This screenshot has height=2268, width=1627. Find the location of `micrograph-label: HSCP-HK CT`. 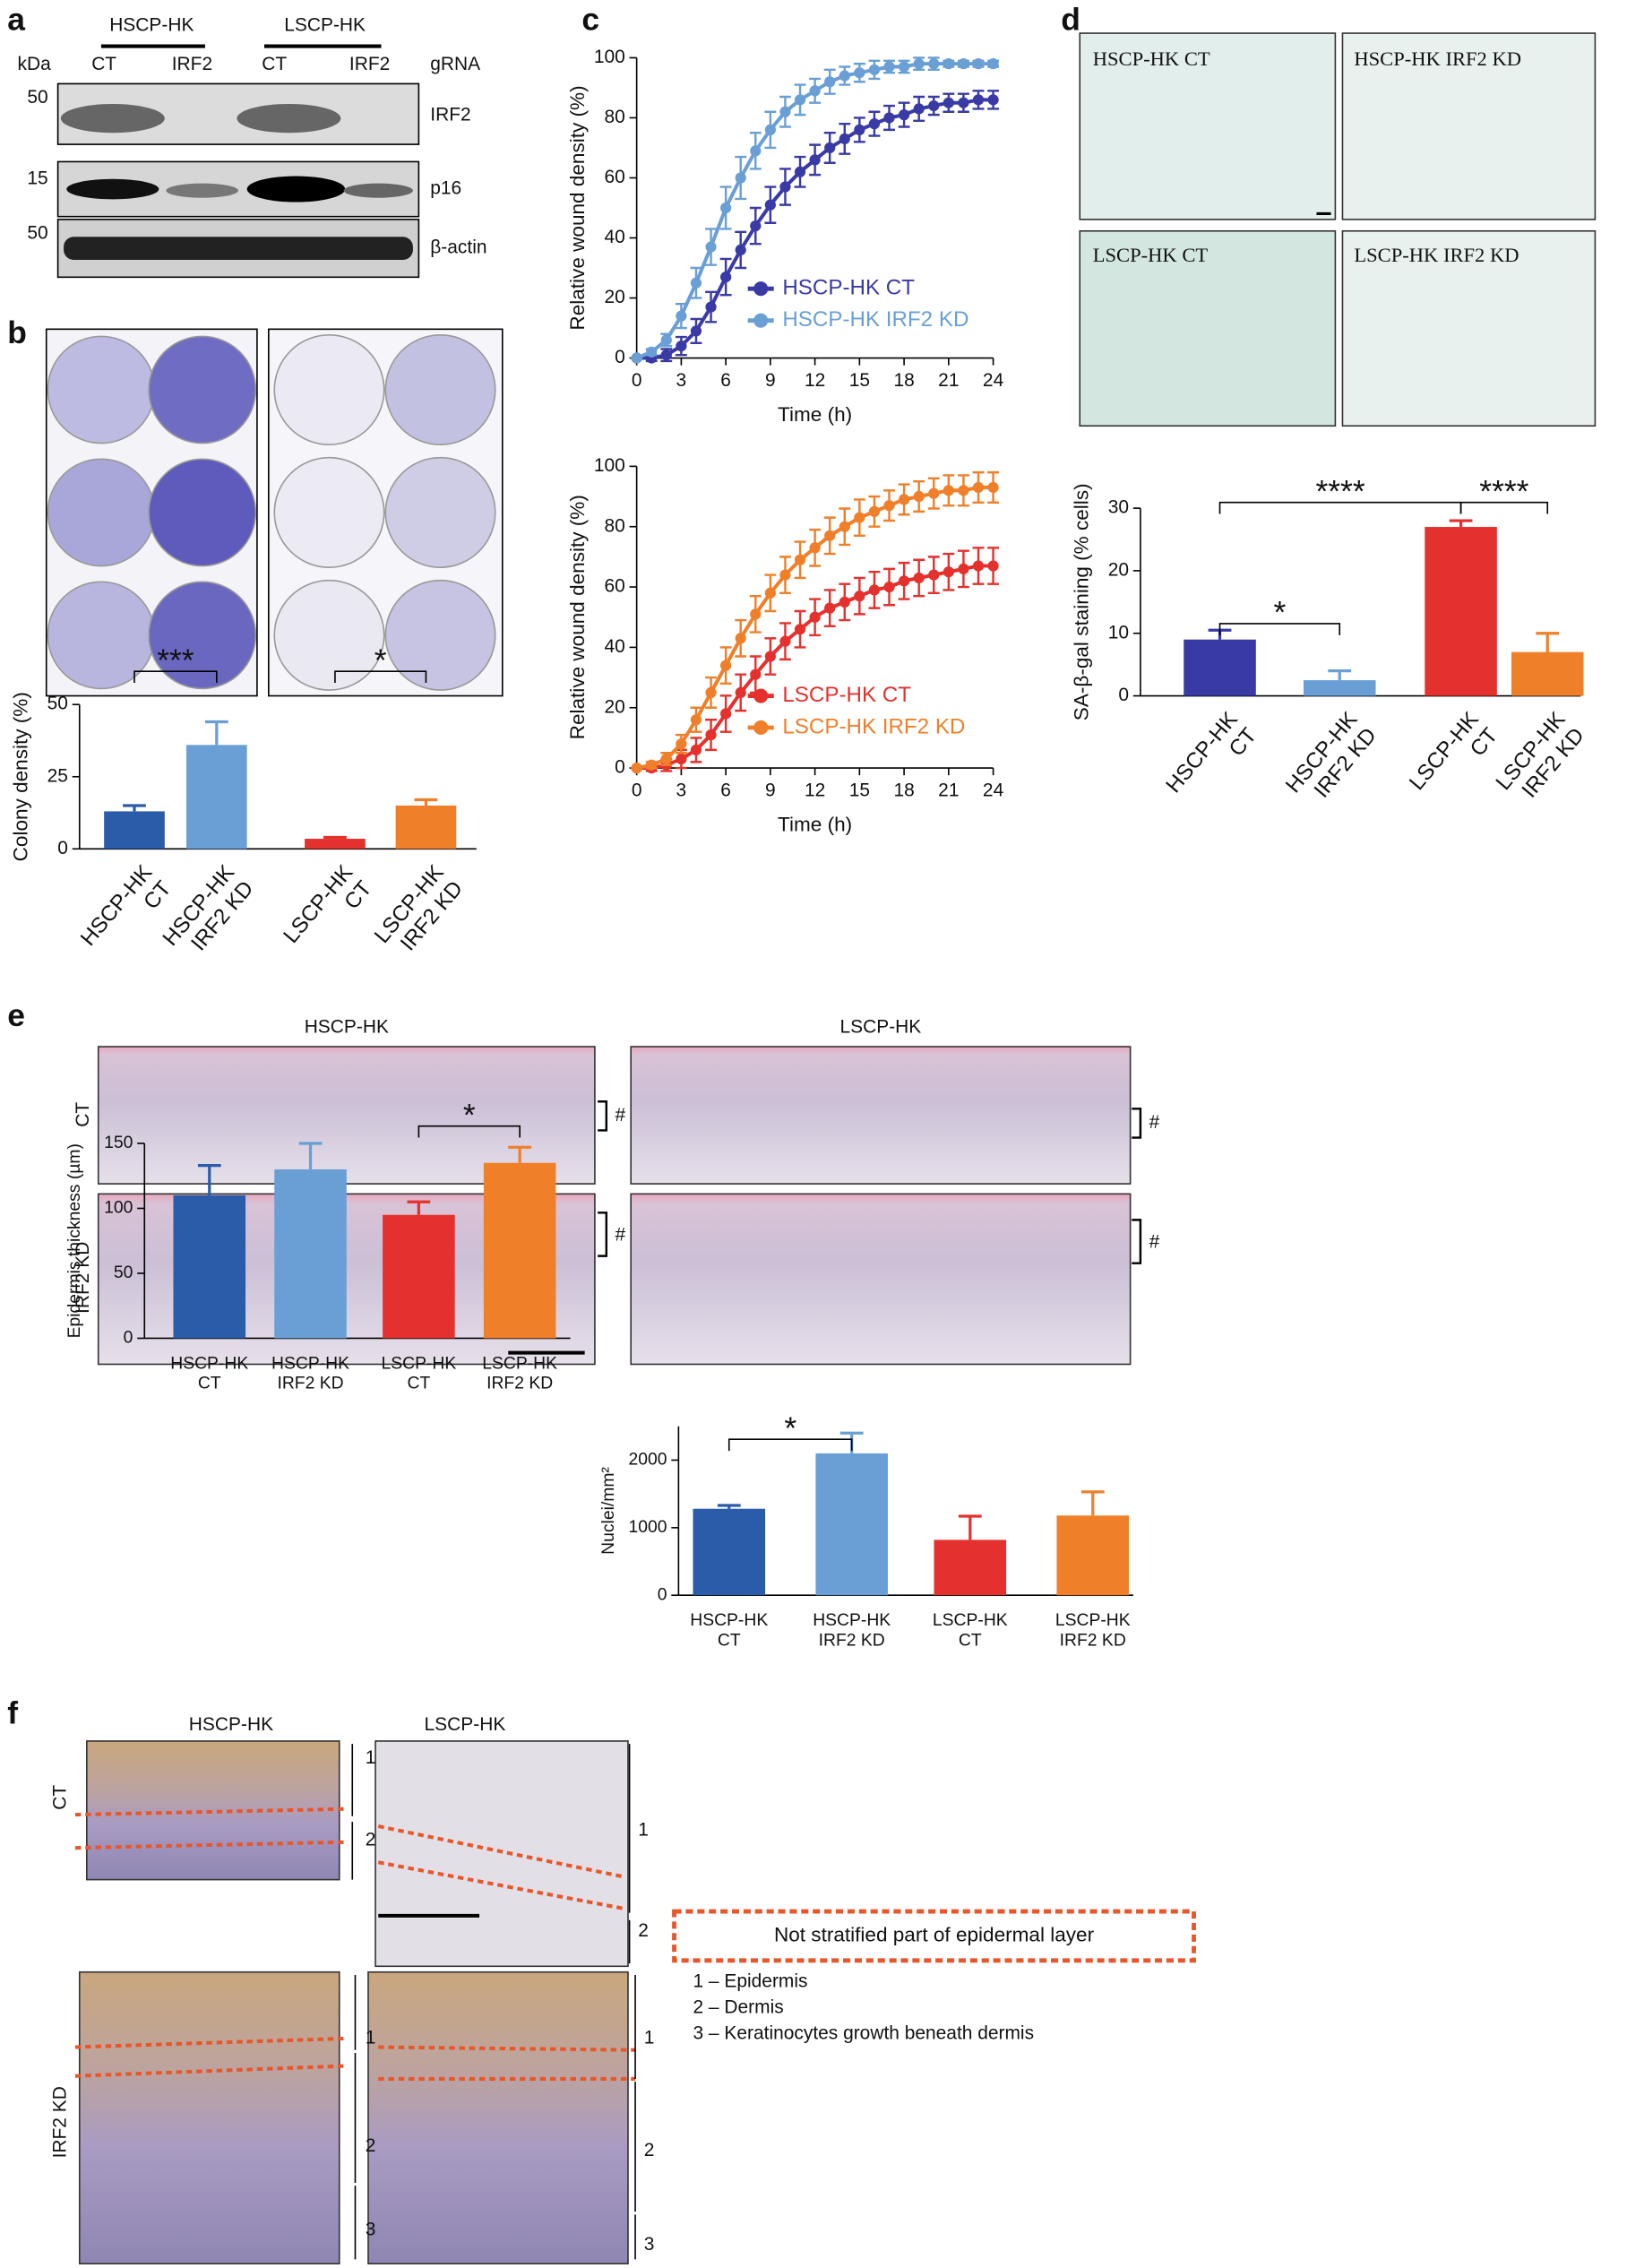

micrograph-label: HSCP-HK CT is located at coordinates (1151, 59).